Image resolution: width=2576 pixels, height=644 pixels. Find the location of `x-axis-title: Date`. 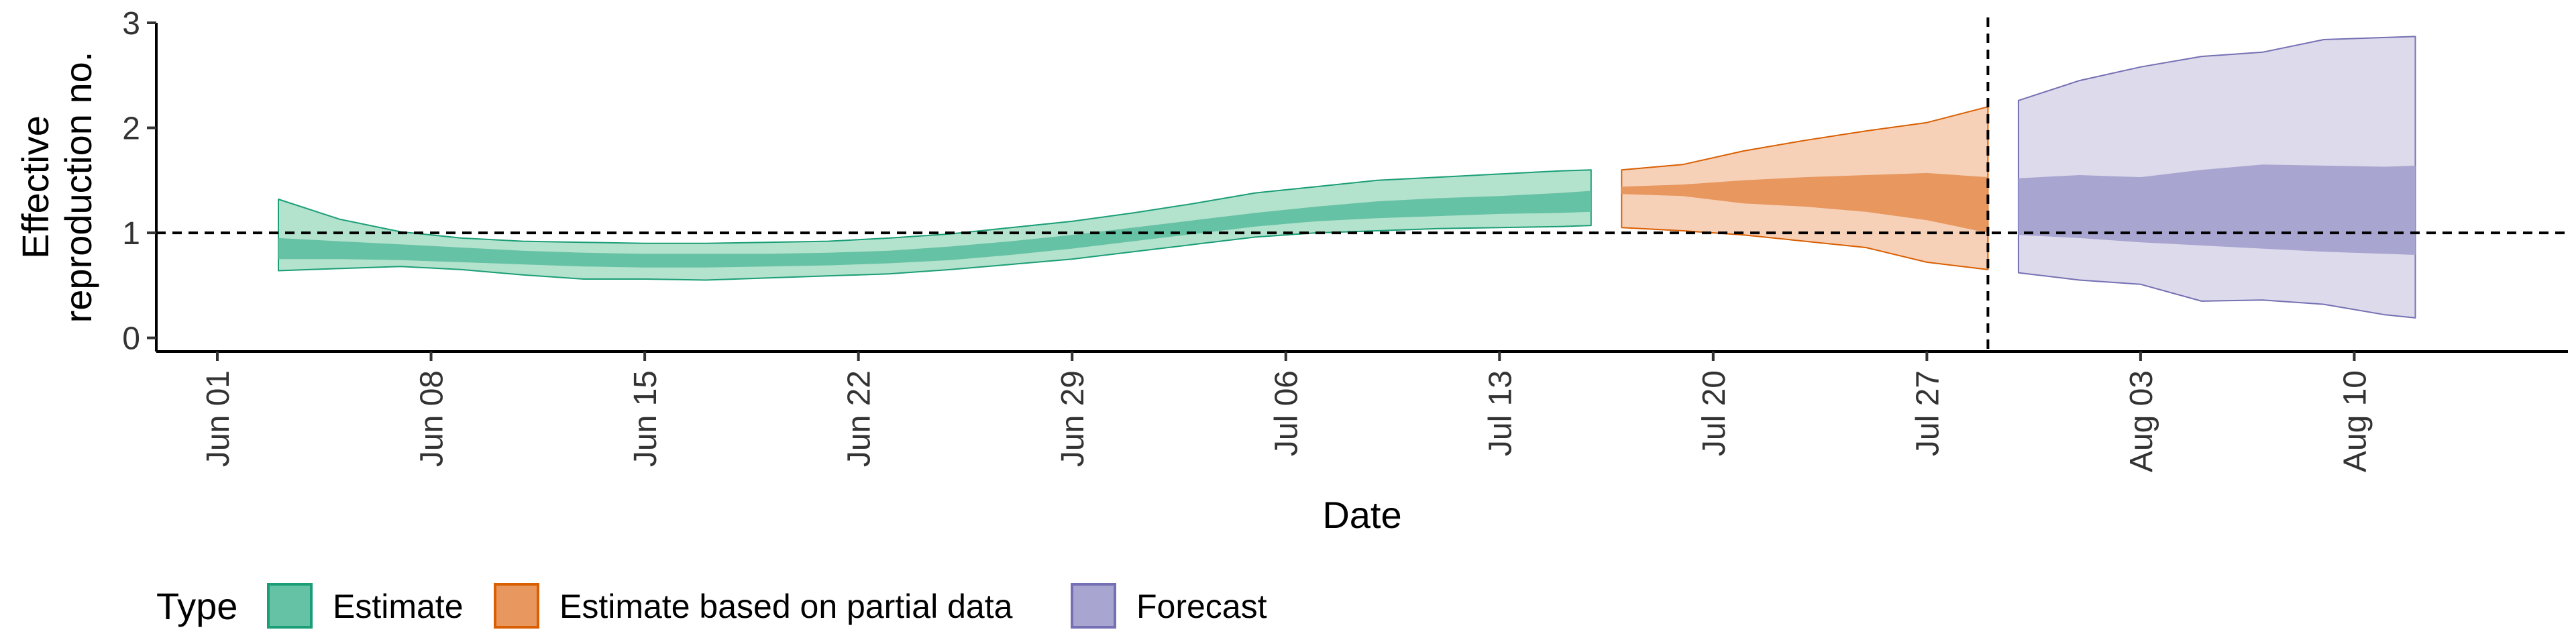

x-axis-title: Date is located at coordinates (1361, 515).